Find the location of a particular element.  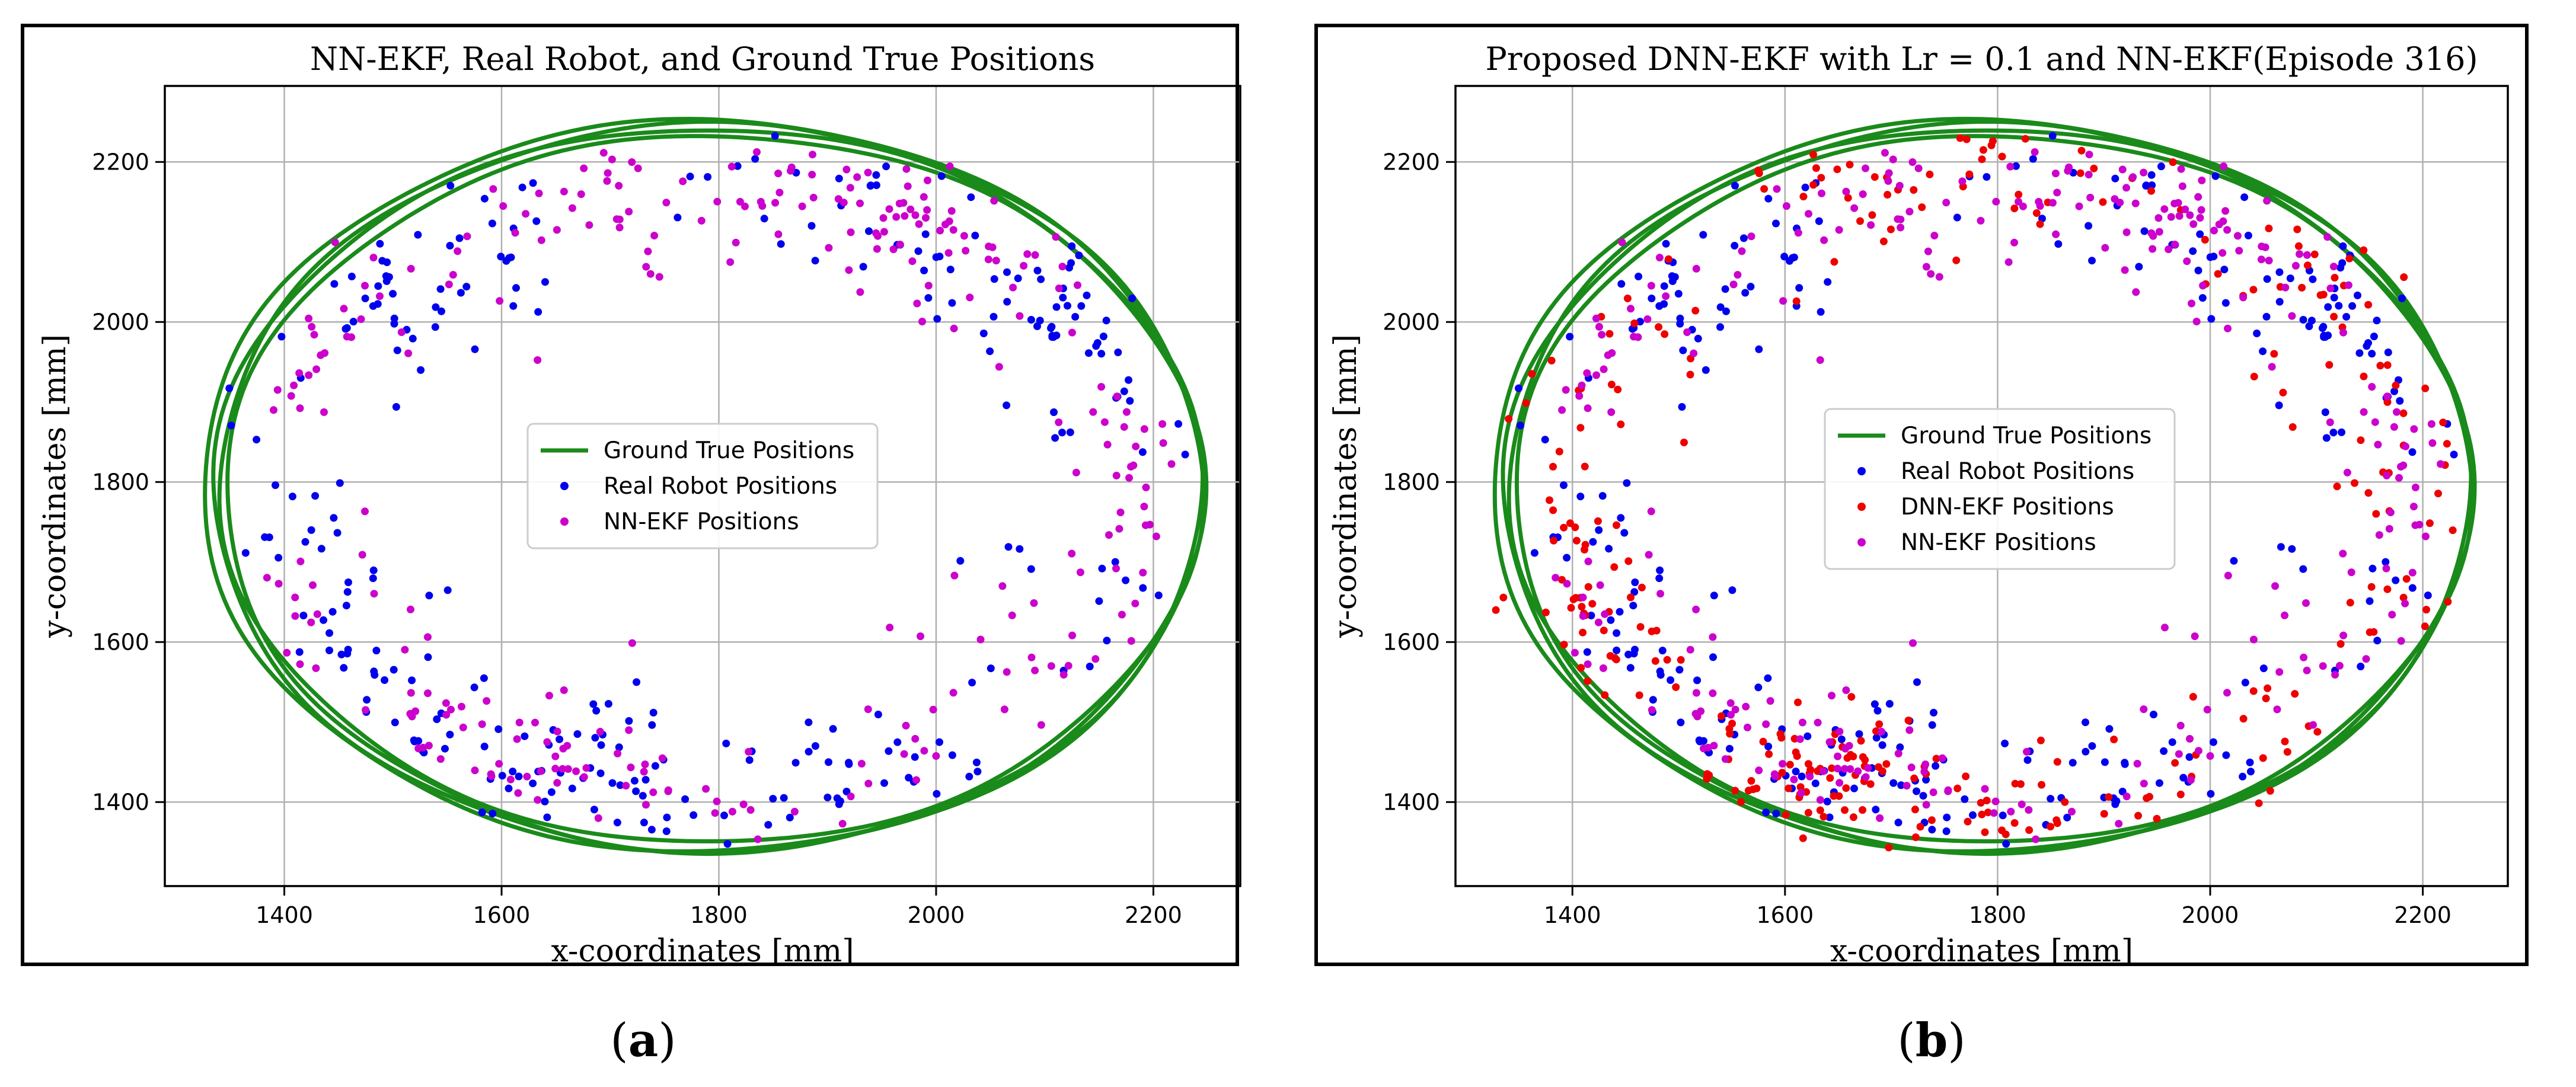

x-tick-label: 2200 is located at coordinates (1153, 915).